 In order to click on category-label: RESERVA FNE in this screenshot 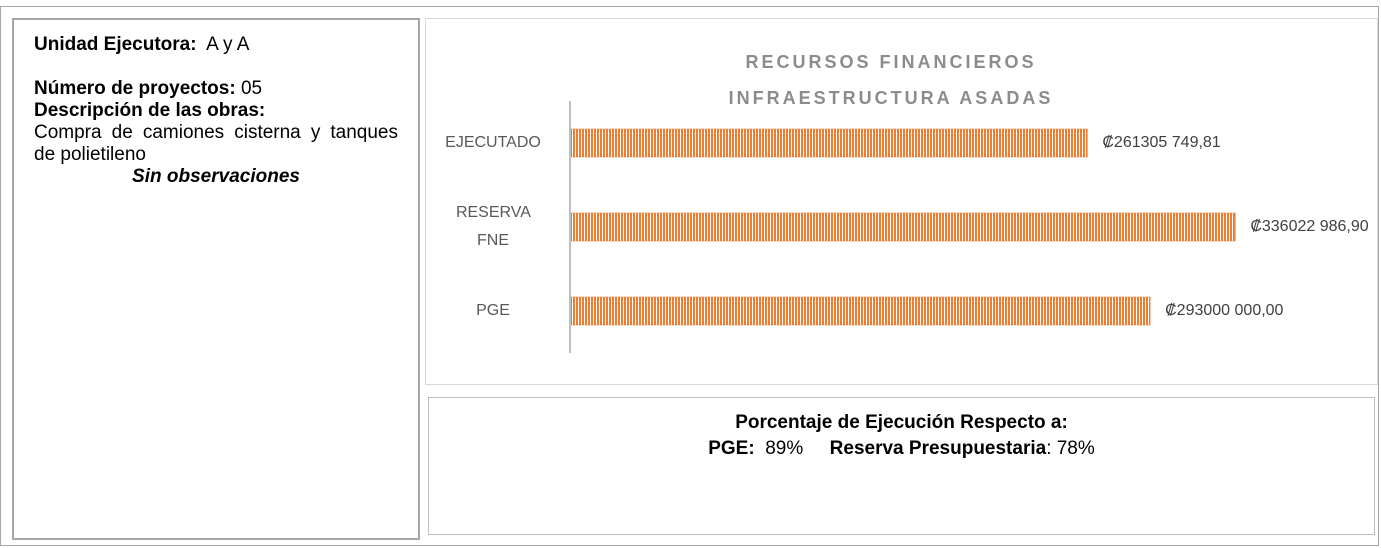, I will do `click(493, 226)`.